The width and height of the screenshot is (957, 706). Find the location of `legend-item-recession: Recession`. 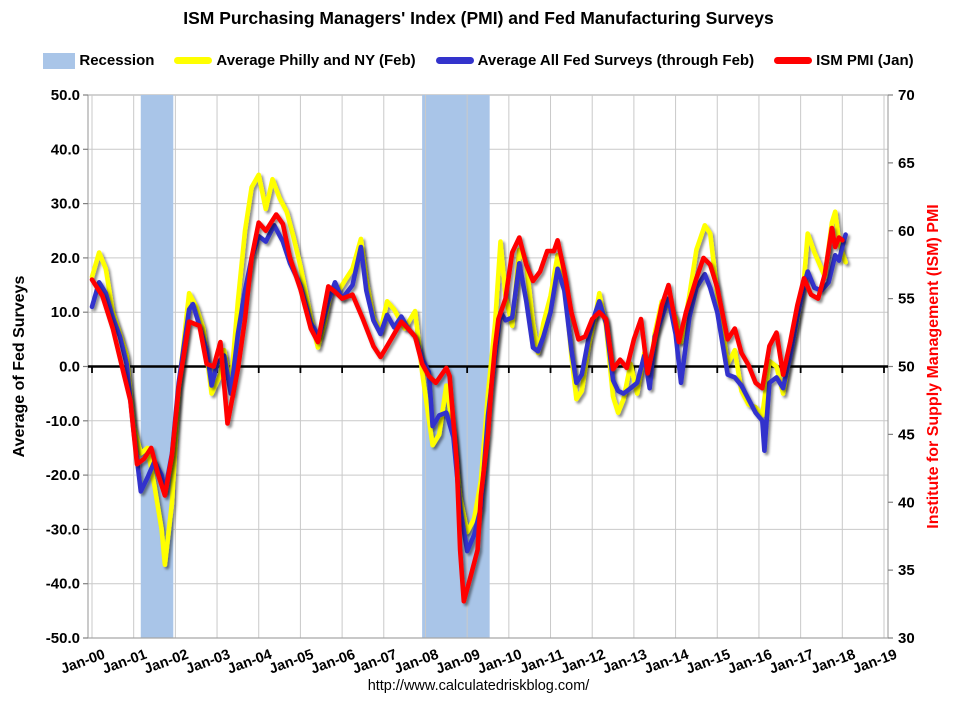

legend-item-recession: Recession is located at coordinates (98, 60).